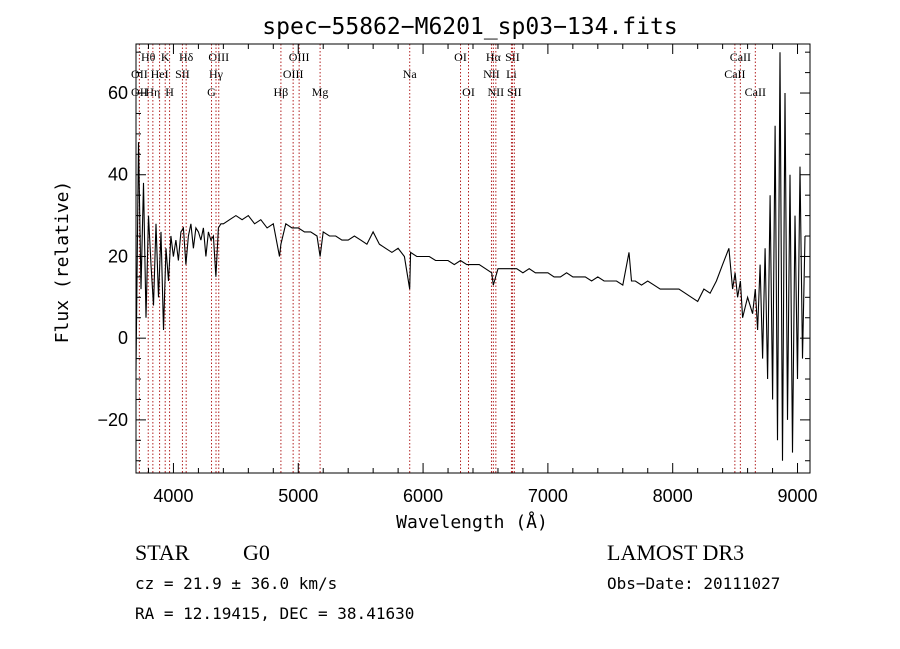 The width and height of the screenshot is (900, 649). Describe the element at coordinates (186, 57) in the screenshot. I see `line-label: Hδ` at that location.